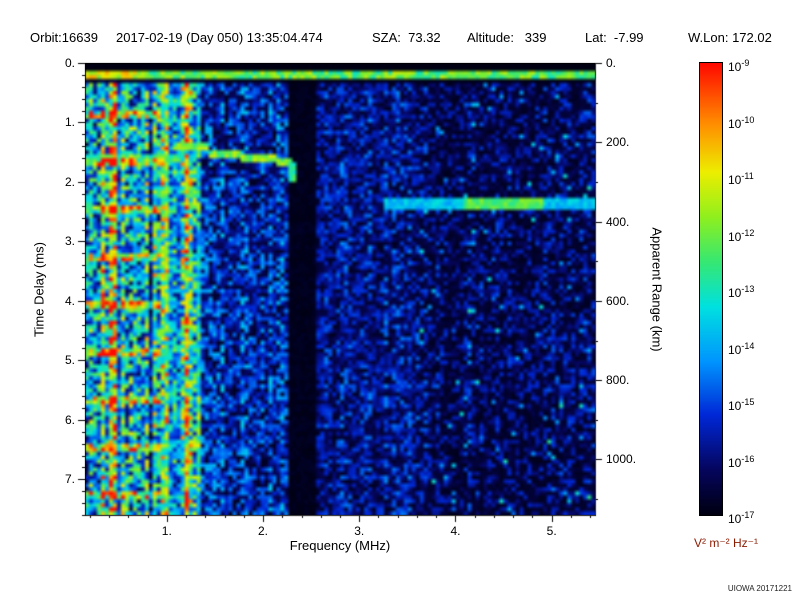 Image resolution: width=800 pixels, height=600 pixels. What do you see at coordinates (611, 63) in the screenshot?
I see `y2-tick-label: 0.` at bounding box center [611, 63].